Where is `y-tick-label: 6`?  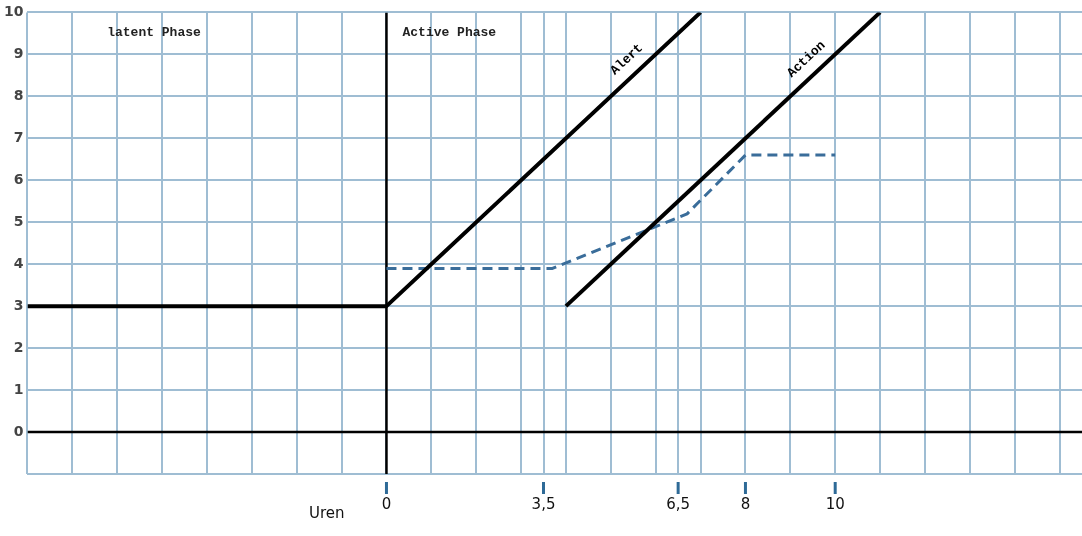
y-tick-label: 6 is located at coordinates (18, 178).